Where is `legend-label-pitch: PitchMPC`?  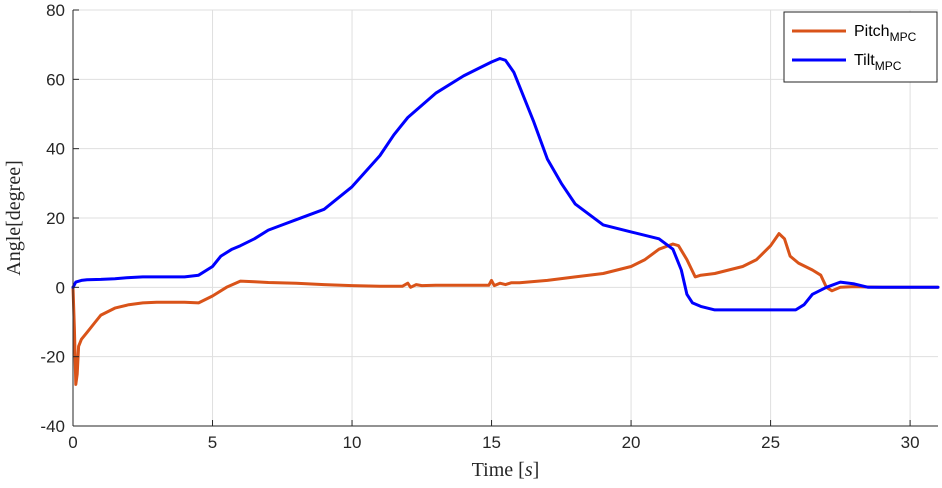 legend-label-pitch: PitchMPC is located at coordinates (885, 33).